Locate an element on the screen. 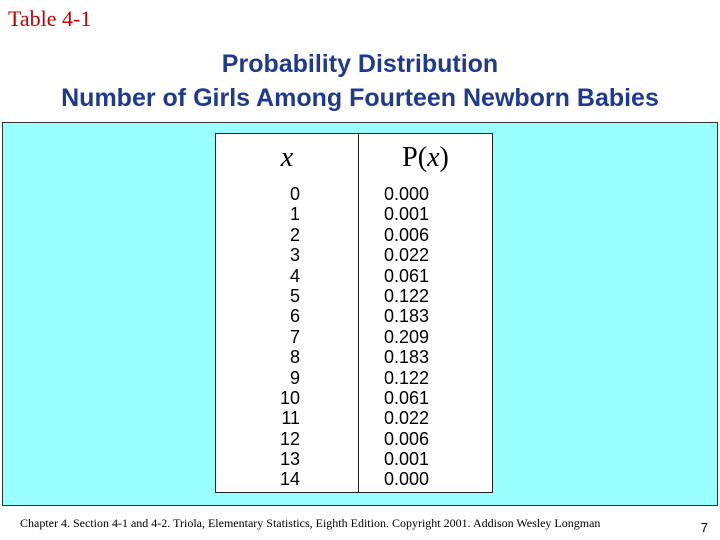  x-value: 8 is located at coordinates (294, 357).